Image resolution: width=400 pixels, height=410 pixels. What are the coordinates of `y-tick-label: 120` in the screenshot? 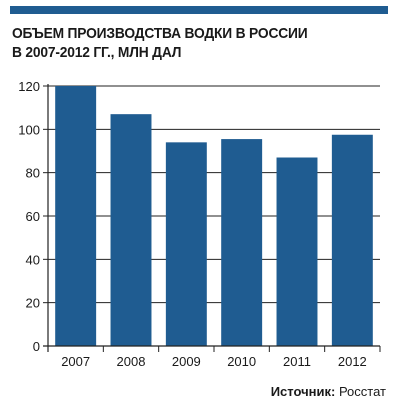 It's located at (29, 86).